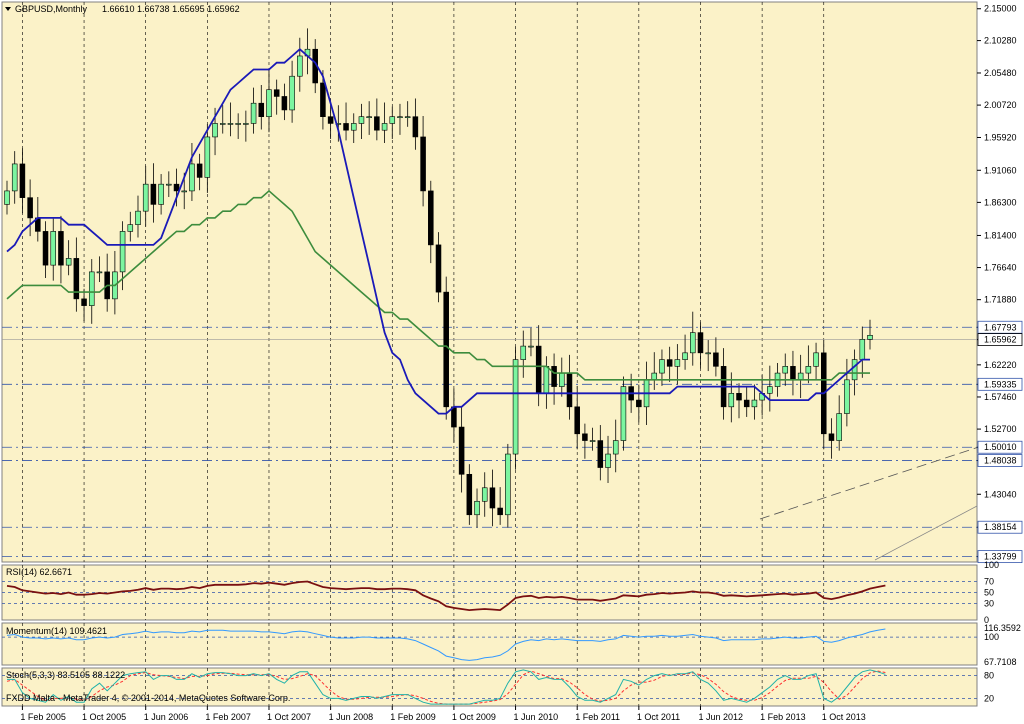 This screenshot has width=1024, height=724. I want to click on time-tick-label: 1 Feb 2011, so click(597, 717).